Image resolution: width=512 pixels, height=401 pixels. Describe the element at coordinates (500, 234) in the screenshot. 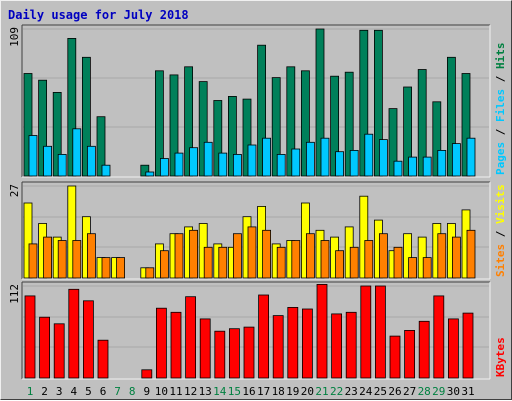

I see `legend-entry: /` at that location.